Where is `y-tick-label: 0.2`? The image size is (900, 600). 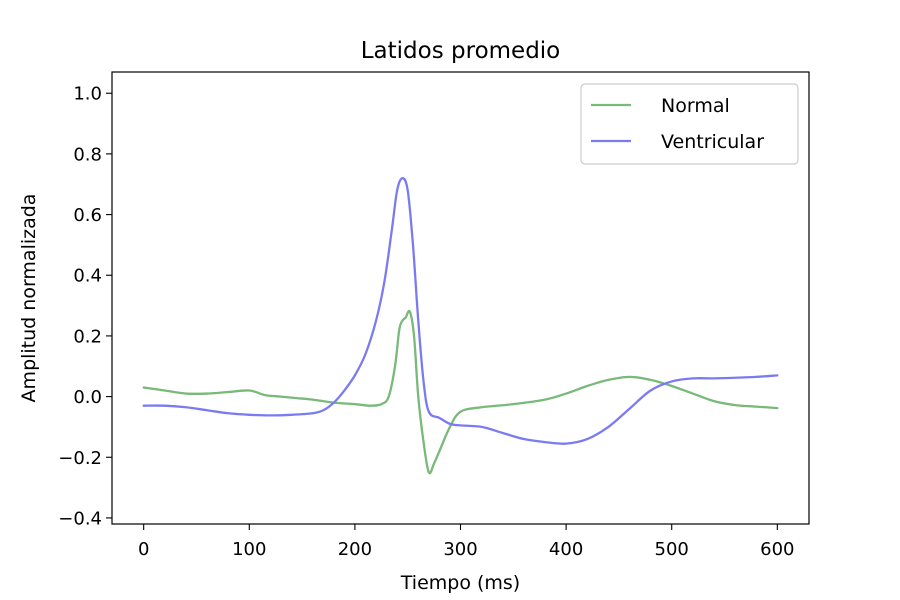 y-tick-label: 0.2 is located at coordinates (87, 336).